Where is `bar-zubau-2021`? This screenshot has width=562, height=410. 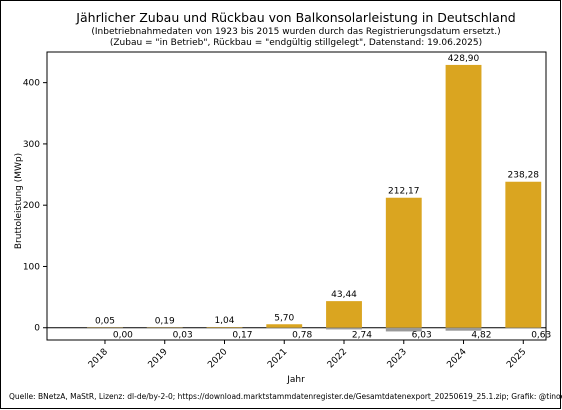 bar-zubau-2021 is located at coordinates (284, 326).